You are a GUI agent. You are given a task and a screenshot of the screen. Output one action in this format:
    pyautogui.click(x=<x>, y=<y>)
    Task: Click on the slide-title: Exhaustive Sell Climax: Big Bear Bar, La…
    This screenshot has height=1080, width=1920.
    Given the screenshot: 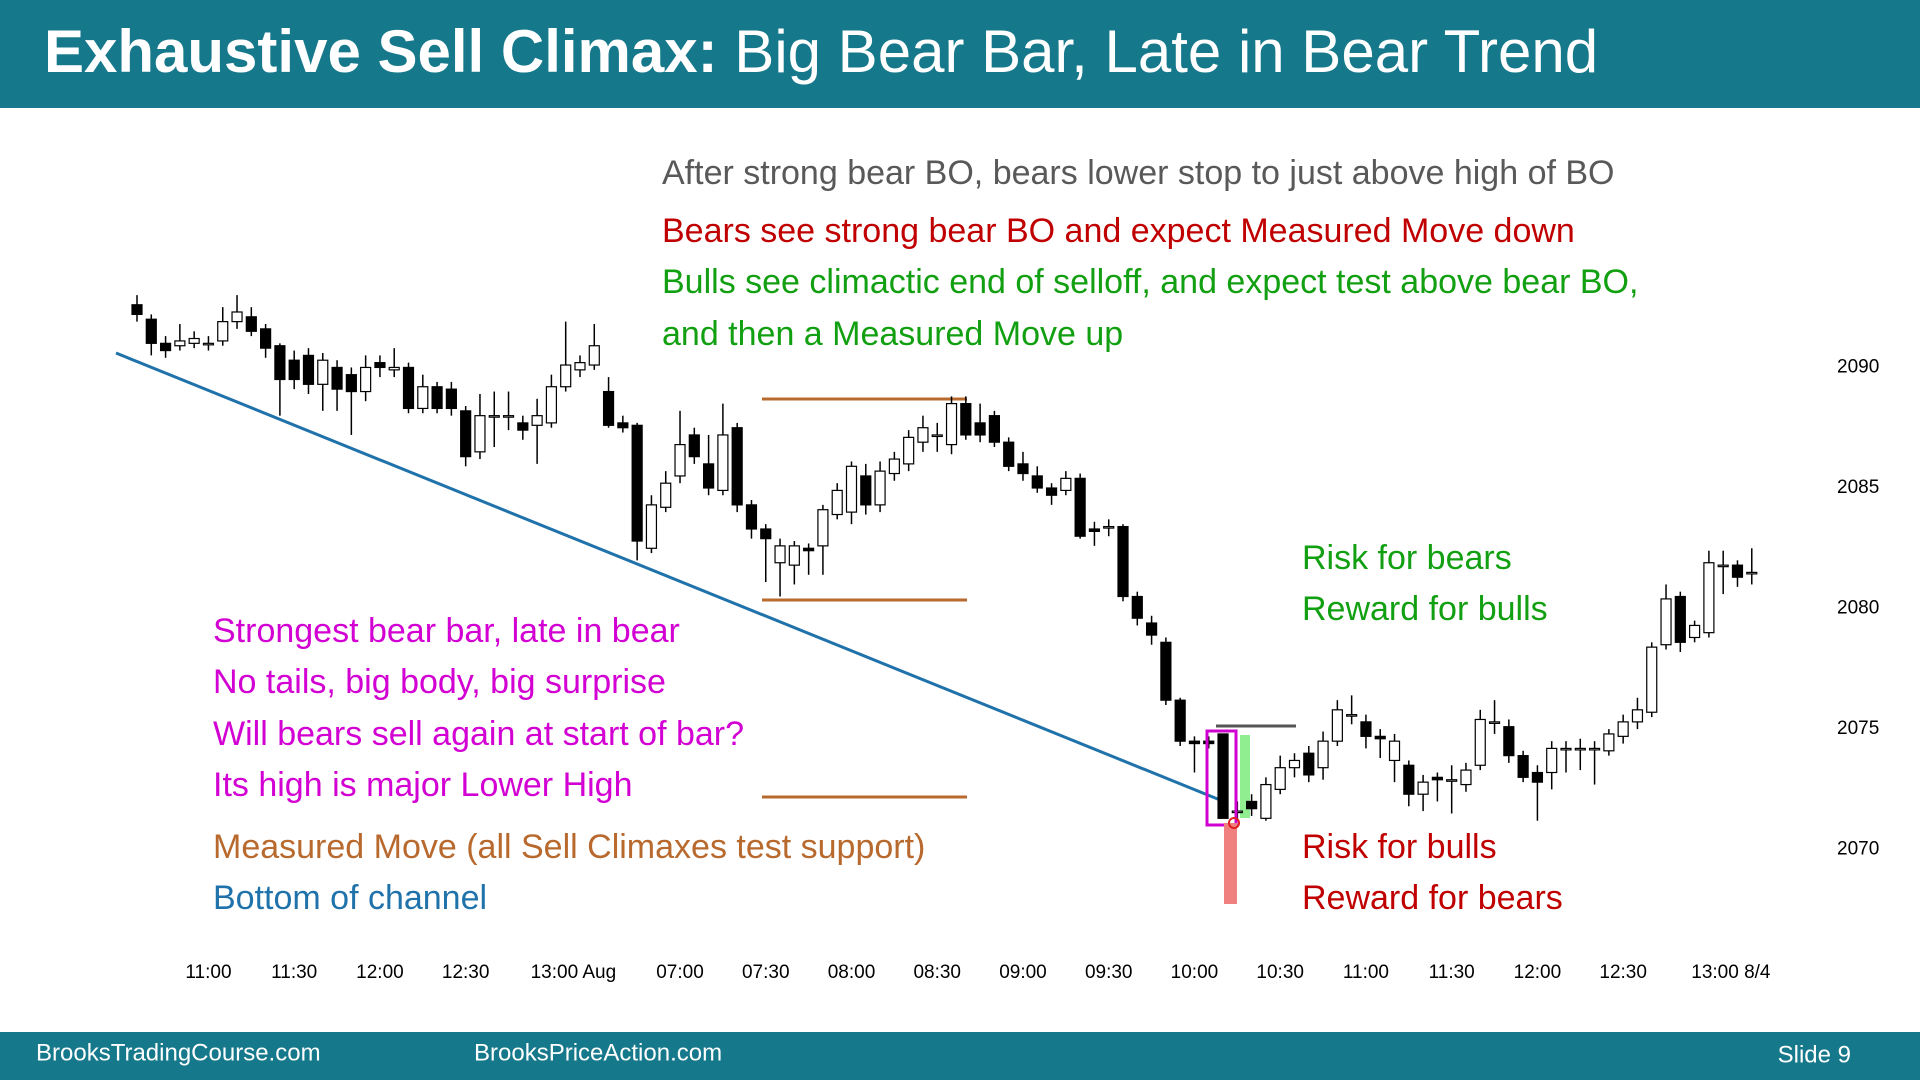 What is the action you would take?
    pyautogui.click(x=821, y=51)
    